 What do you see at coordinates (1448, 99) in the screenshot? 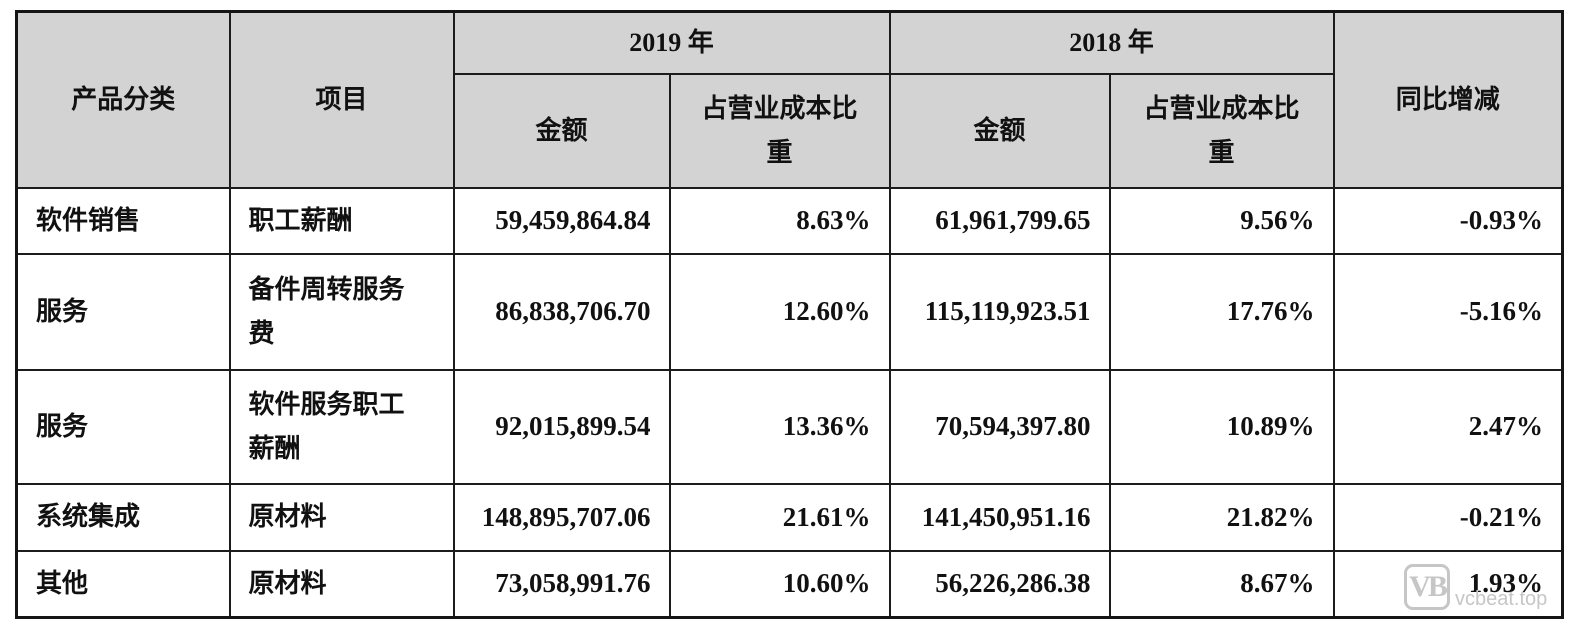
I see `header-yoy-change: 同比增减` at bounding box center [1448, 99].